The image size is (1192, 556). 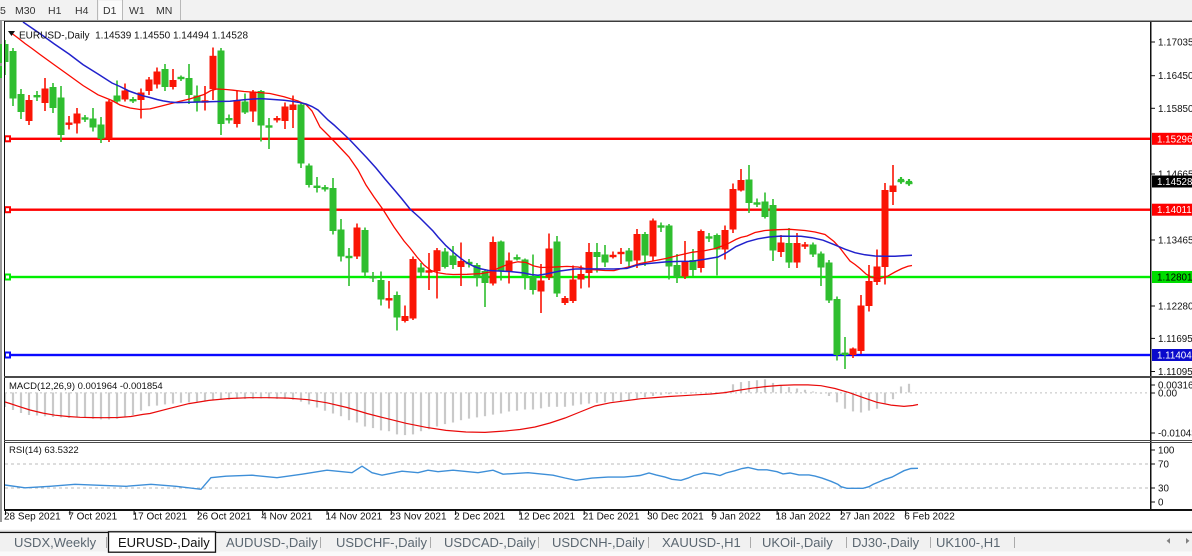 What do you see at coordinates (1175, 241) in the screenshot?
I see `svg-text: 1.13465` at bounding box center [1175, 241].